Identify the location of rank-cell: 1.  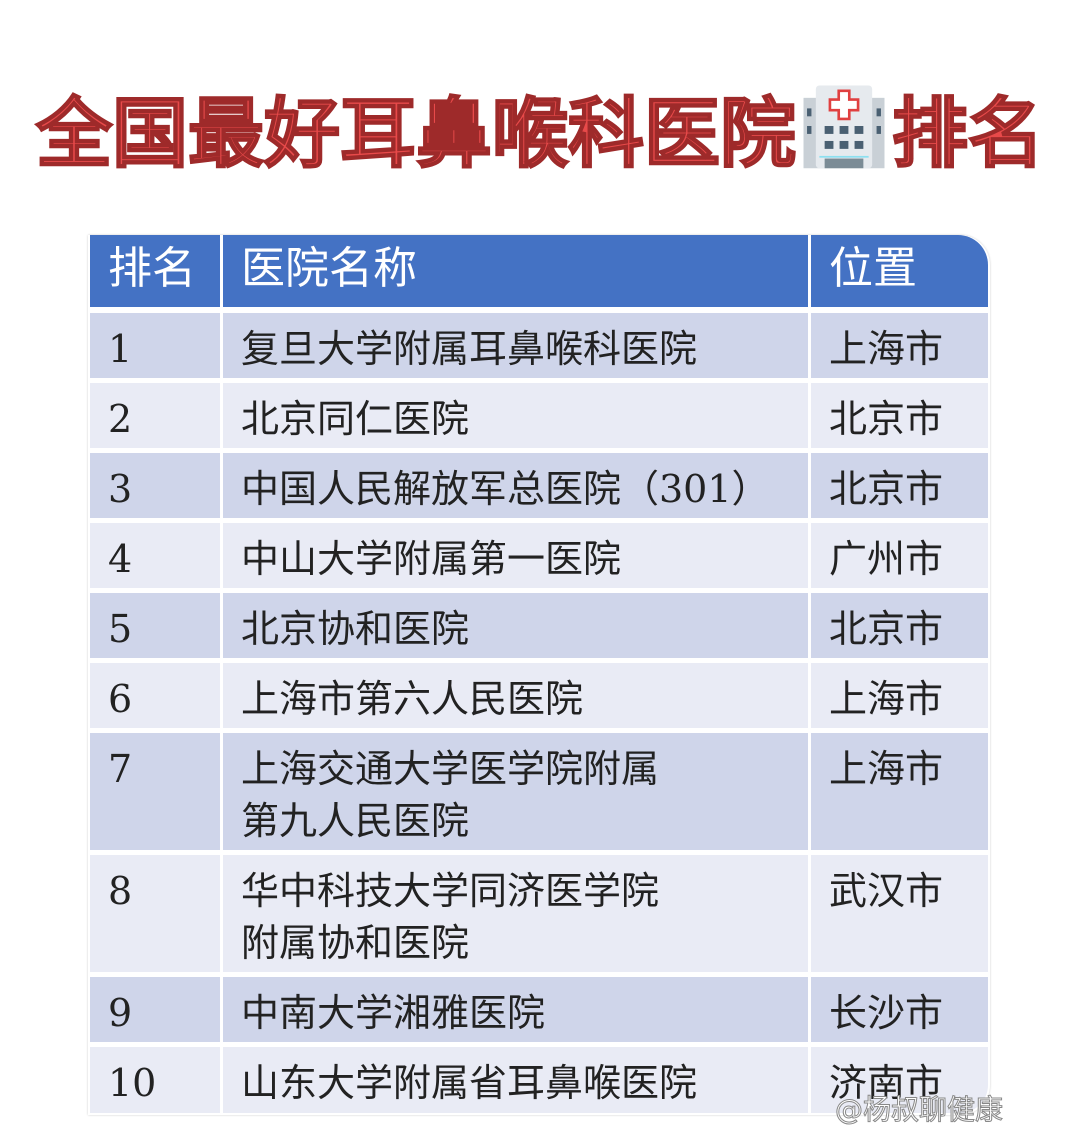
(155, 345).